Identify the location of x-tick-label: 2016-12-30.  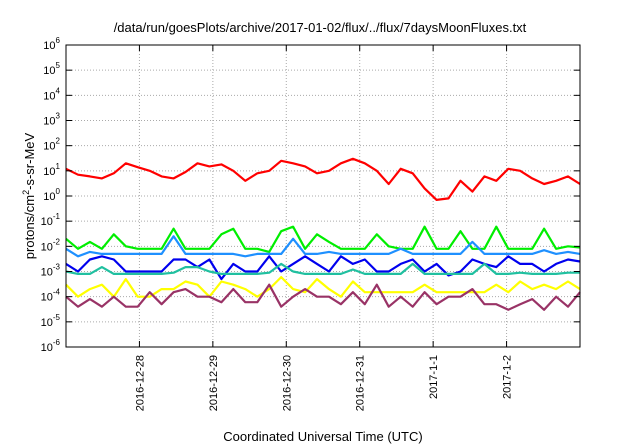
(287, 383).